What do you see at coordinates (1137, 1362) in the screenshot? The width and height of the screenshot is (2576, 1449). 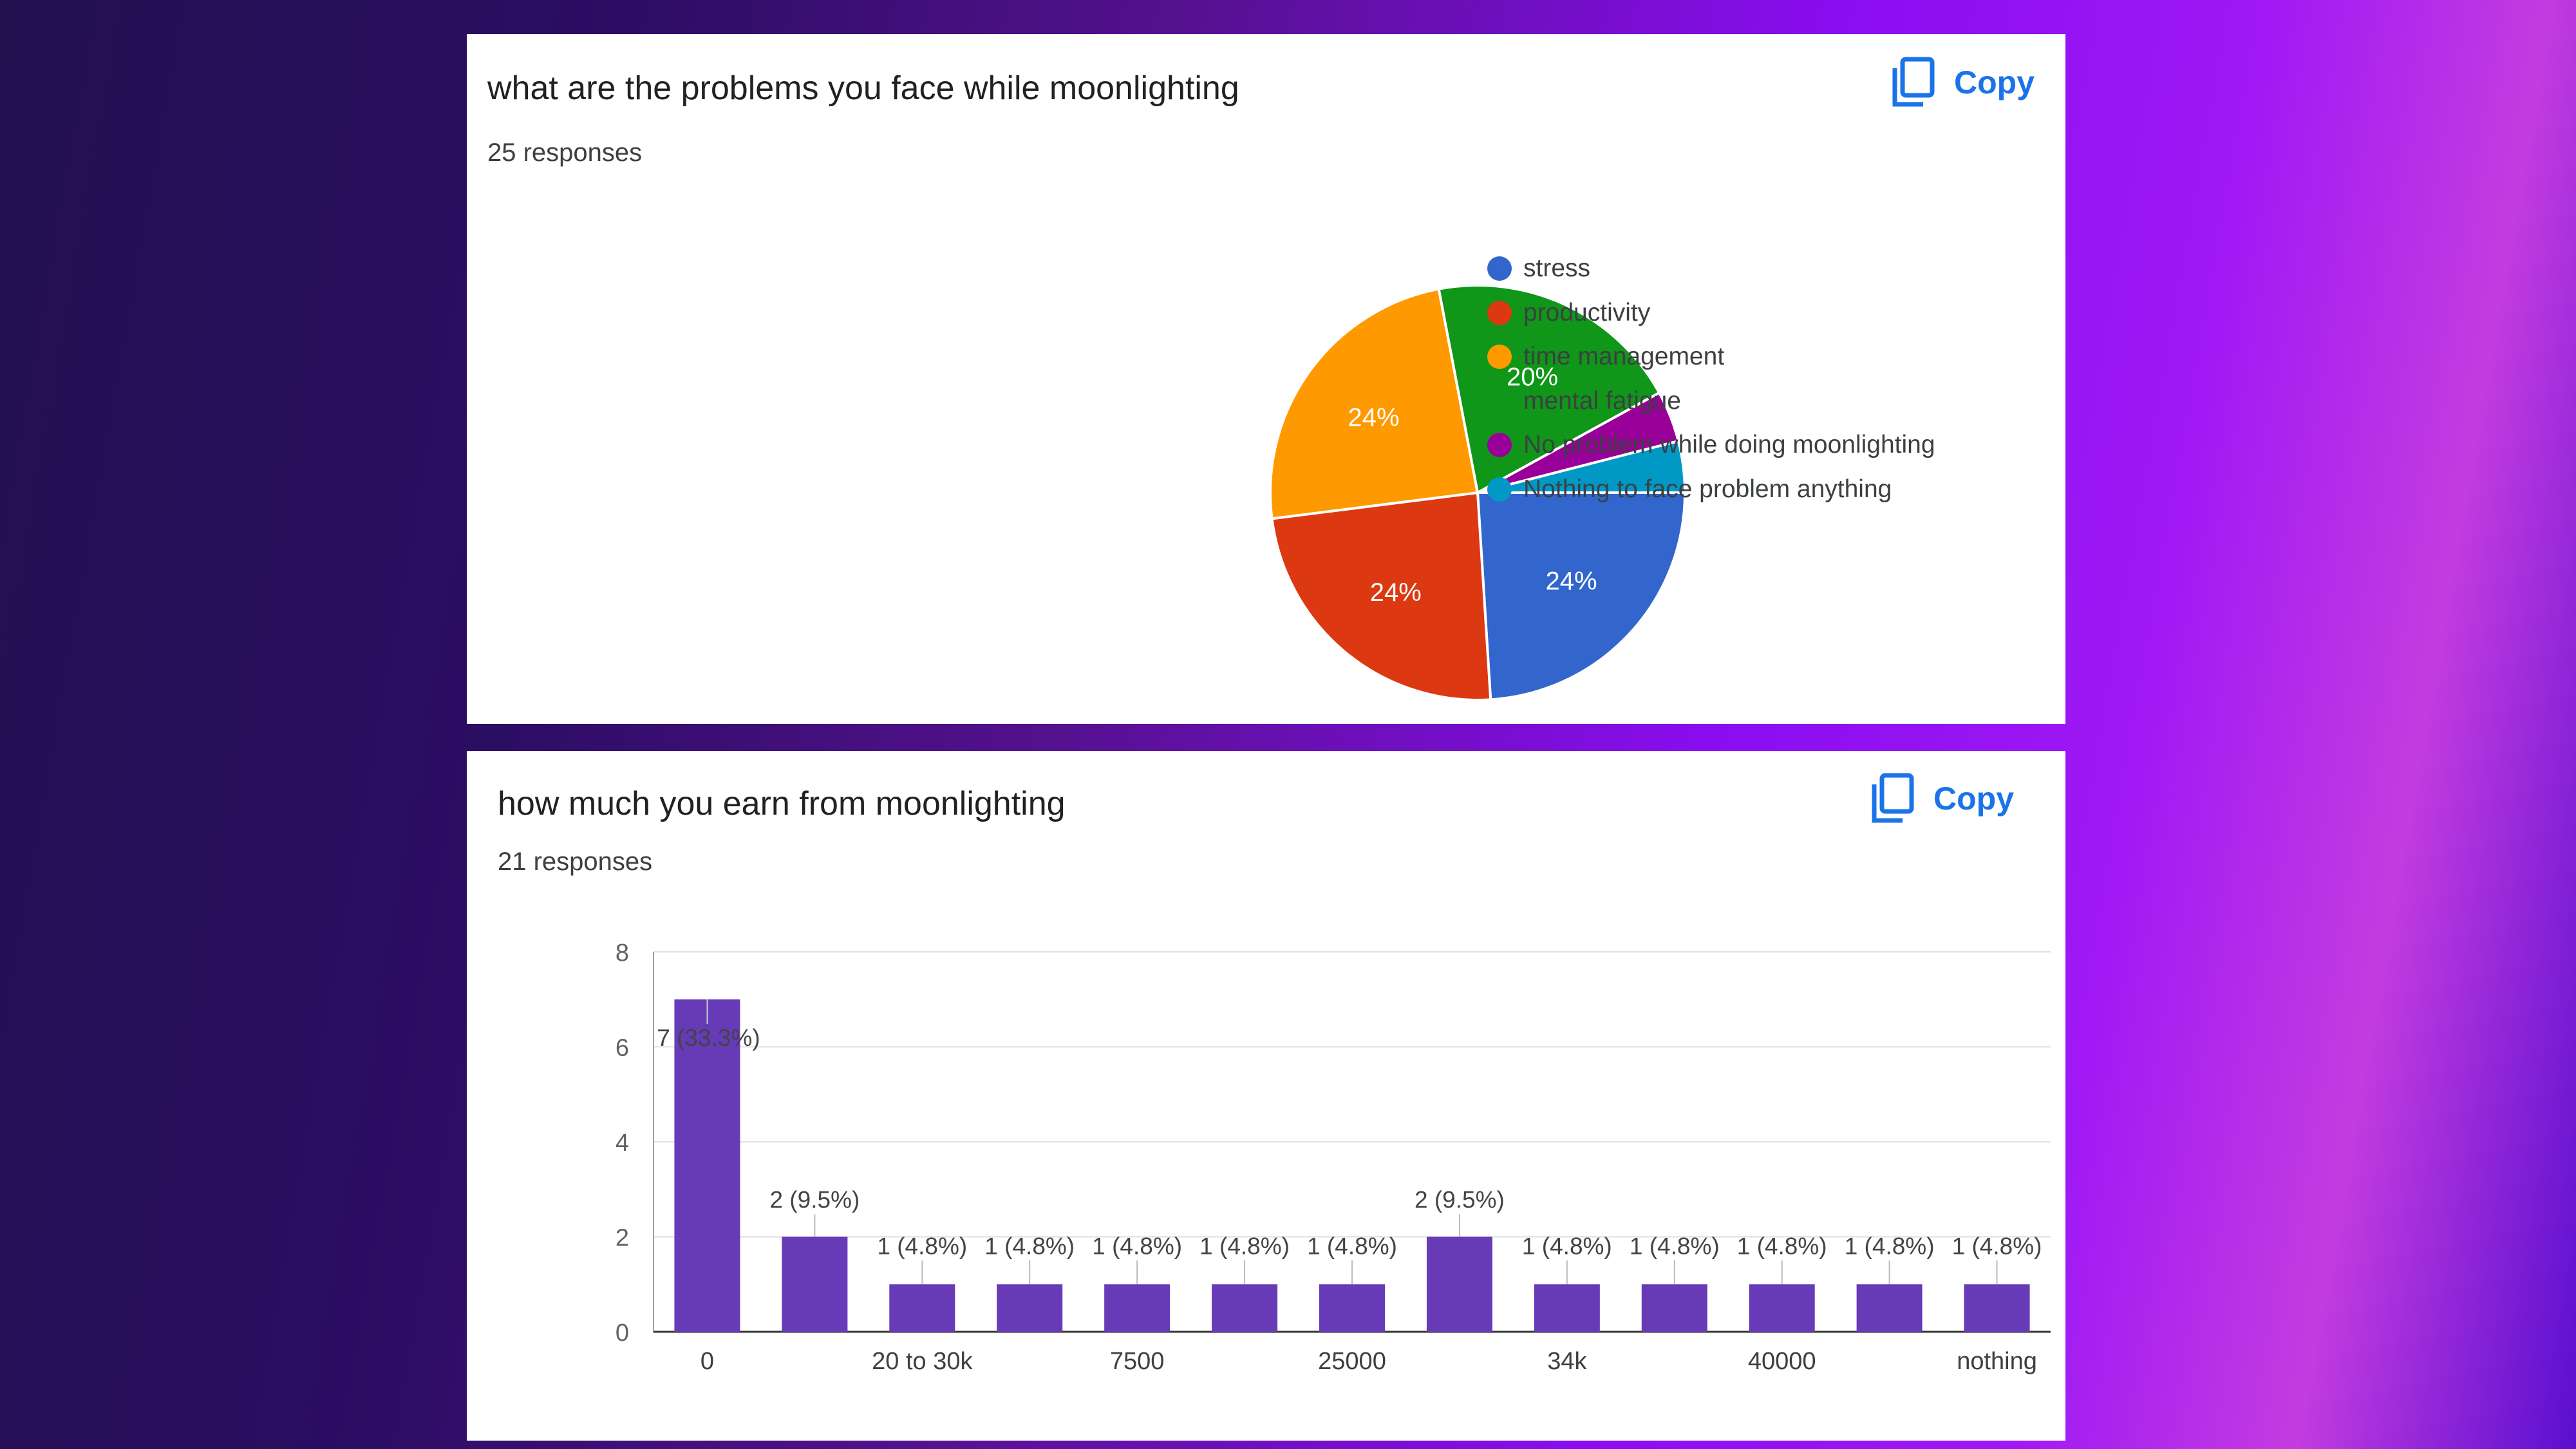 I see `x-tick-label: 7500` at bounding box center [1137, 1362].